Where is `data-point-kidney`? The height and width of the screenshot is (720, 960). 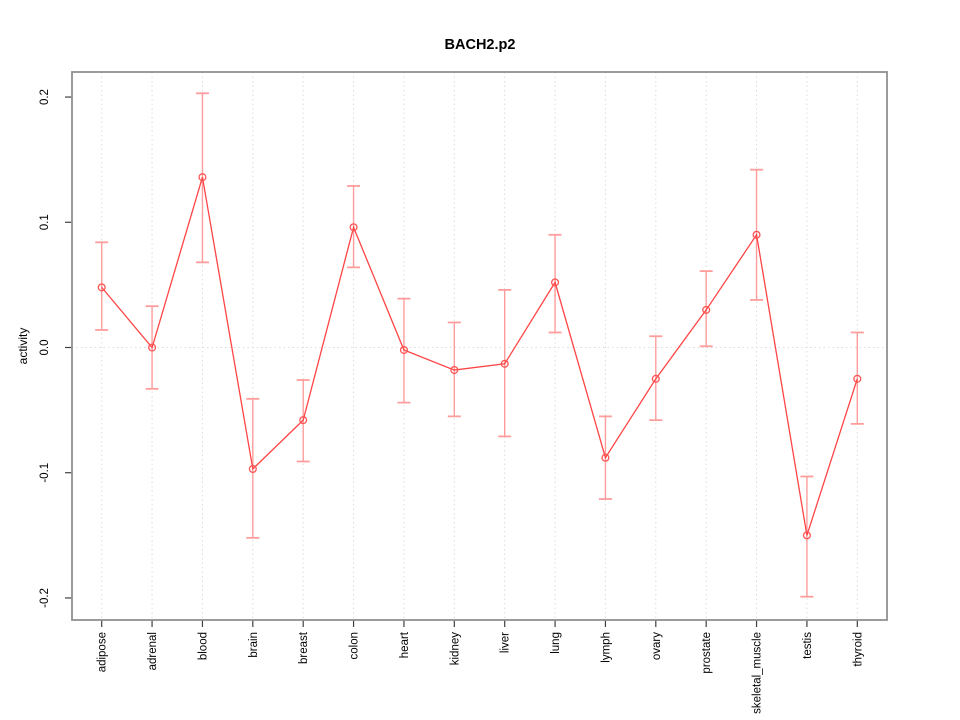
data-point-kidney is located at coordinates (454, 370).